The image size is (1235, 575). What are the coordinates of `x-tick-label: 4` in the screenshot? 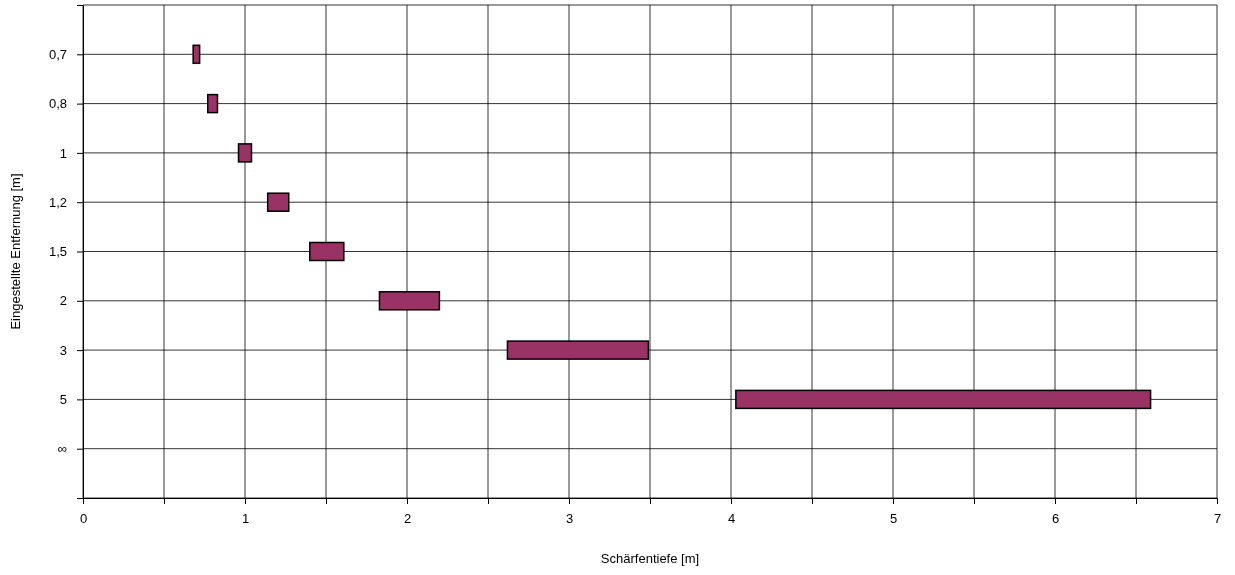 It's located at (731, 519).